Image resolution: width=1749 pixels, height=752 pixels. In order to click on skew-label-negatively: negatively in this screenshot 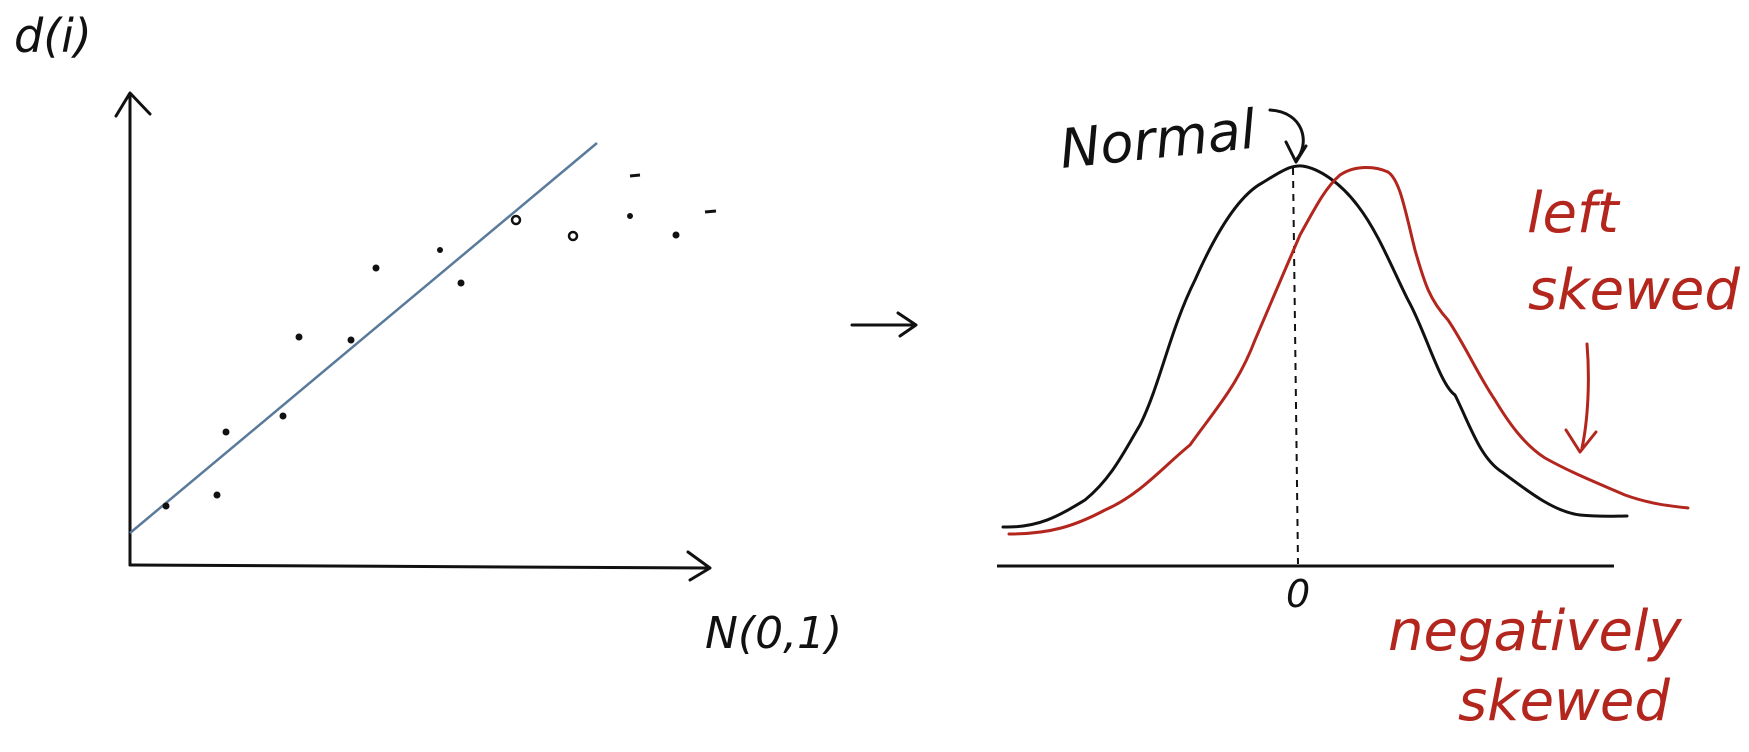, I will do `click(1535, 631)`.